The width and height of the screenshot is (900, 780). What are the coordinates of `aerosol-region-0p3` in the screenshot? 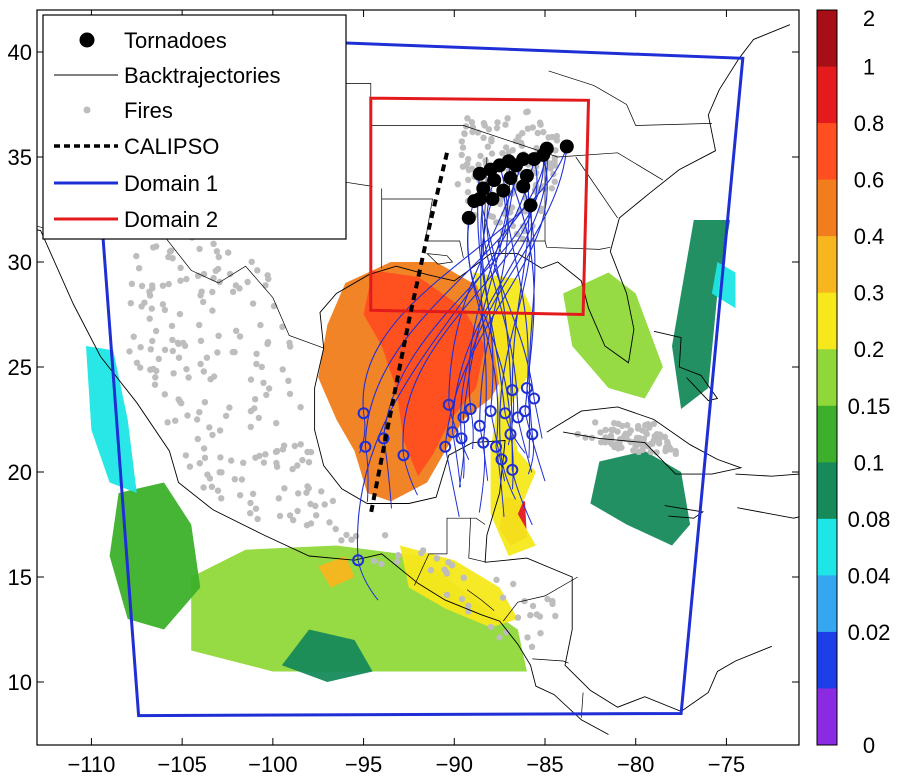 It's located at (504, 414).